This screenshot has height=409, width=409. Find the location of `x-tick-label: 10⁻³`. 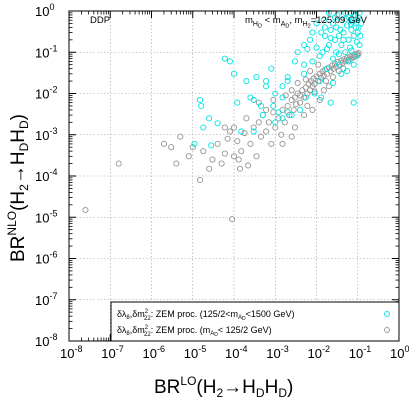

x-tick-label: 10⁻³ is located at coordinates (277, 352).